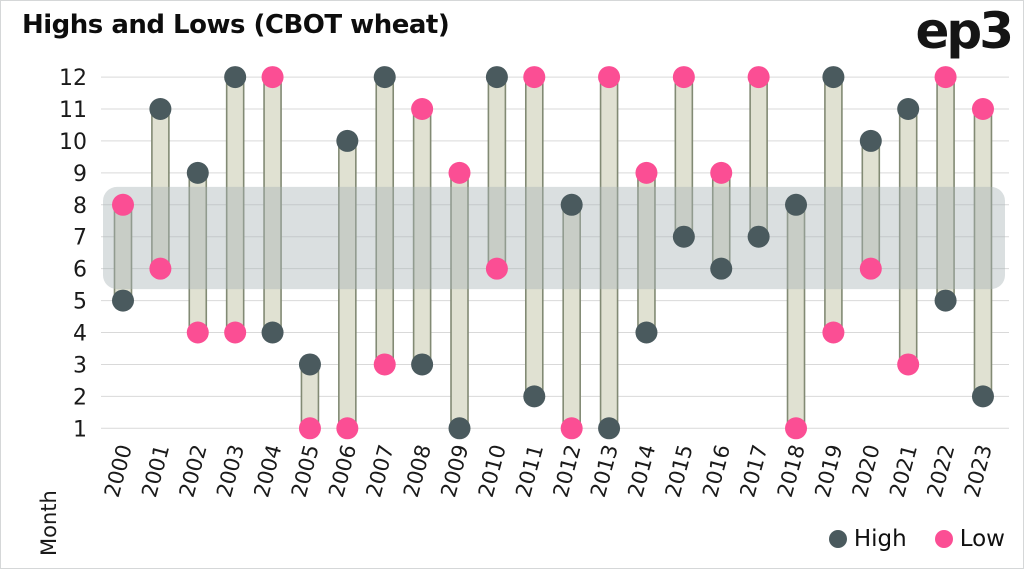 The image size is (1024, 569). I want to click on legend-item-high: High, so click(867, 539).